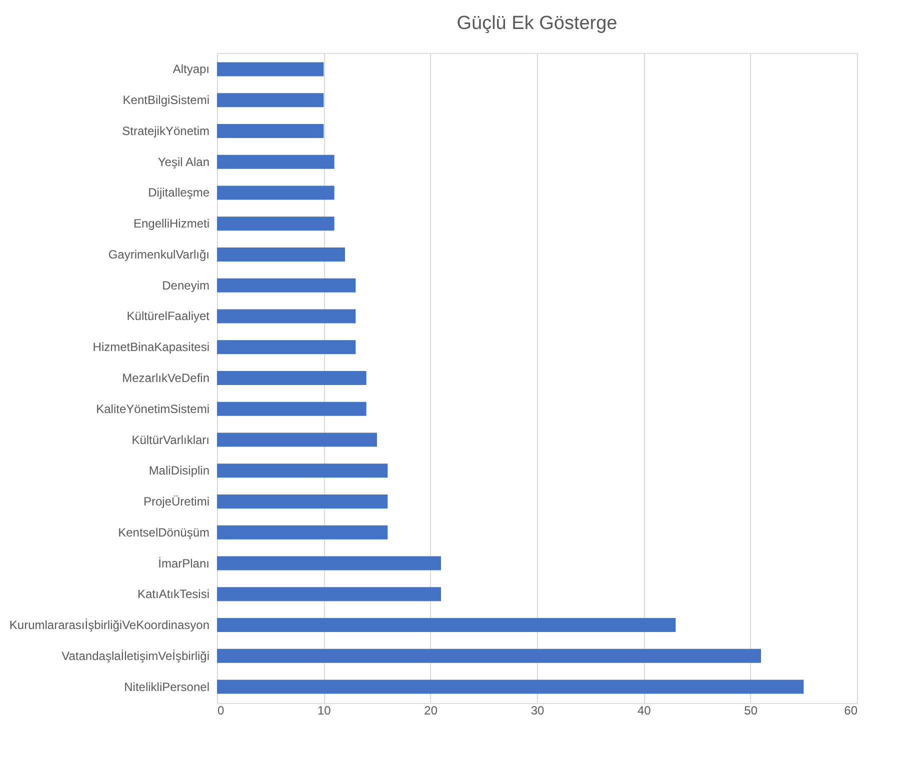 The width and height of the screenshot is (913, 764). What do you see at coordinates (173, 594) in the screenshot?
I see `y-tick-label: KatıAtıkTesisi` at bounding box center [173, 594].